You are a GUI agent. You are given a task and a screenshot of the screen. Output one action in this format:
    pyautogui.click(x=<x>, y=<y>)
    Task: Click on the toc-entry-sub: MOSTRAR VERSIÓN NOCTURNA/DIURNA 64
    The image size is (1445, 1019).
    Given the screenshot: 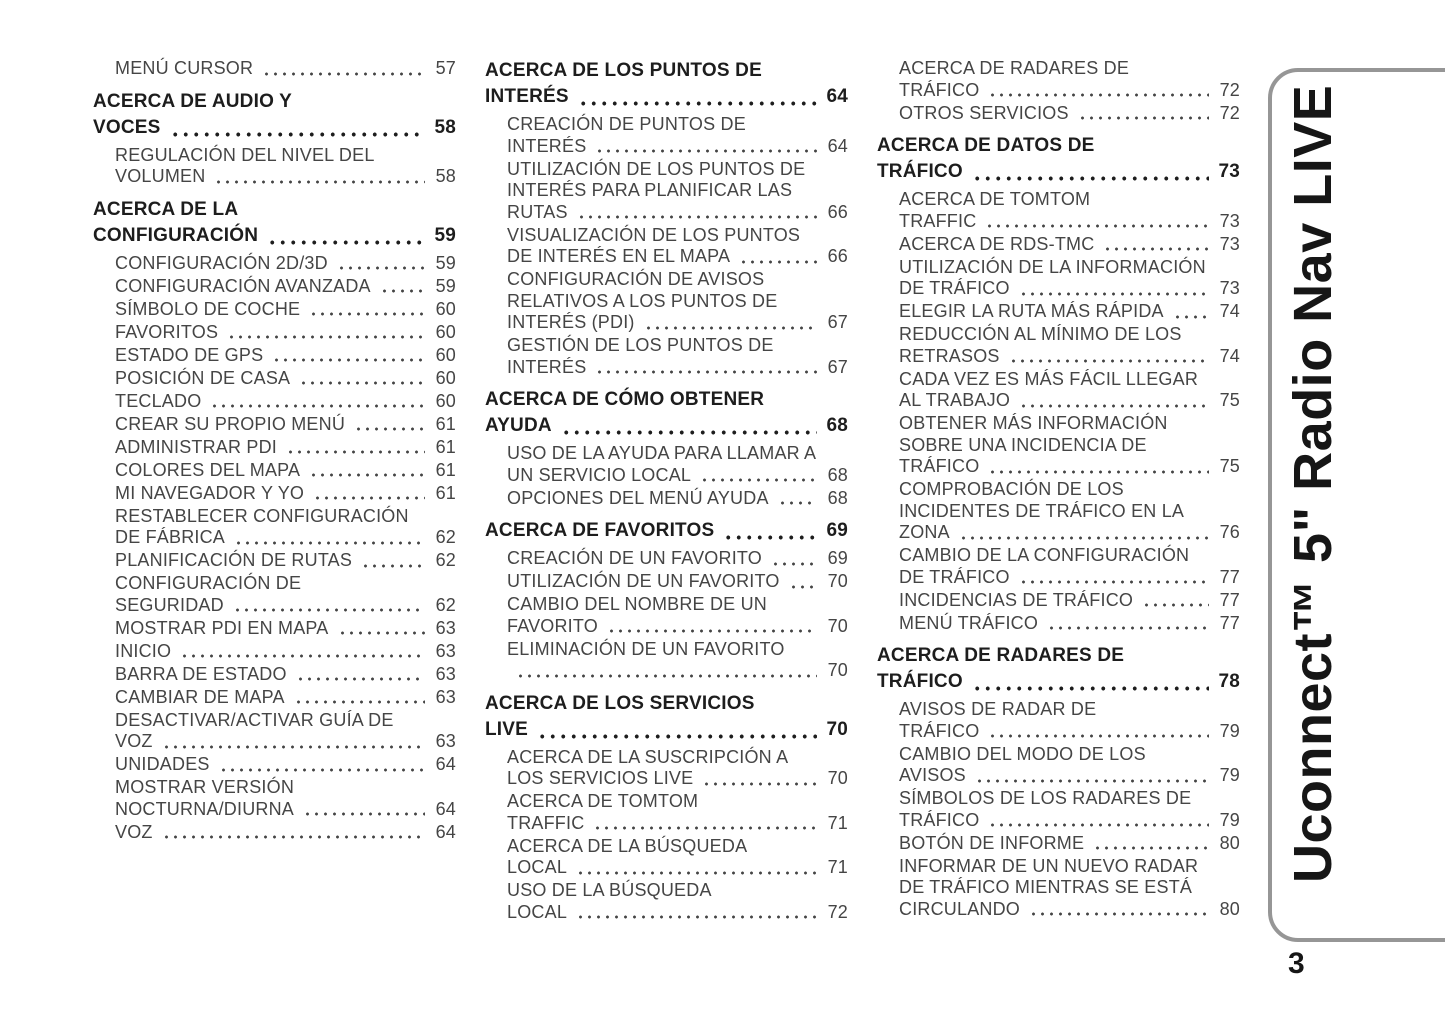 What is the action you would take?
    pyautogui.click(x=274, y=798)
    